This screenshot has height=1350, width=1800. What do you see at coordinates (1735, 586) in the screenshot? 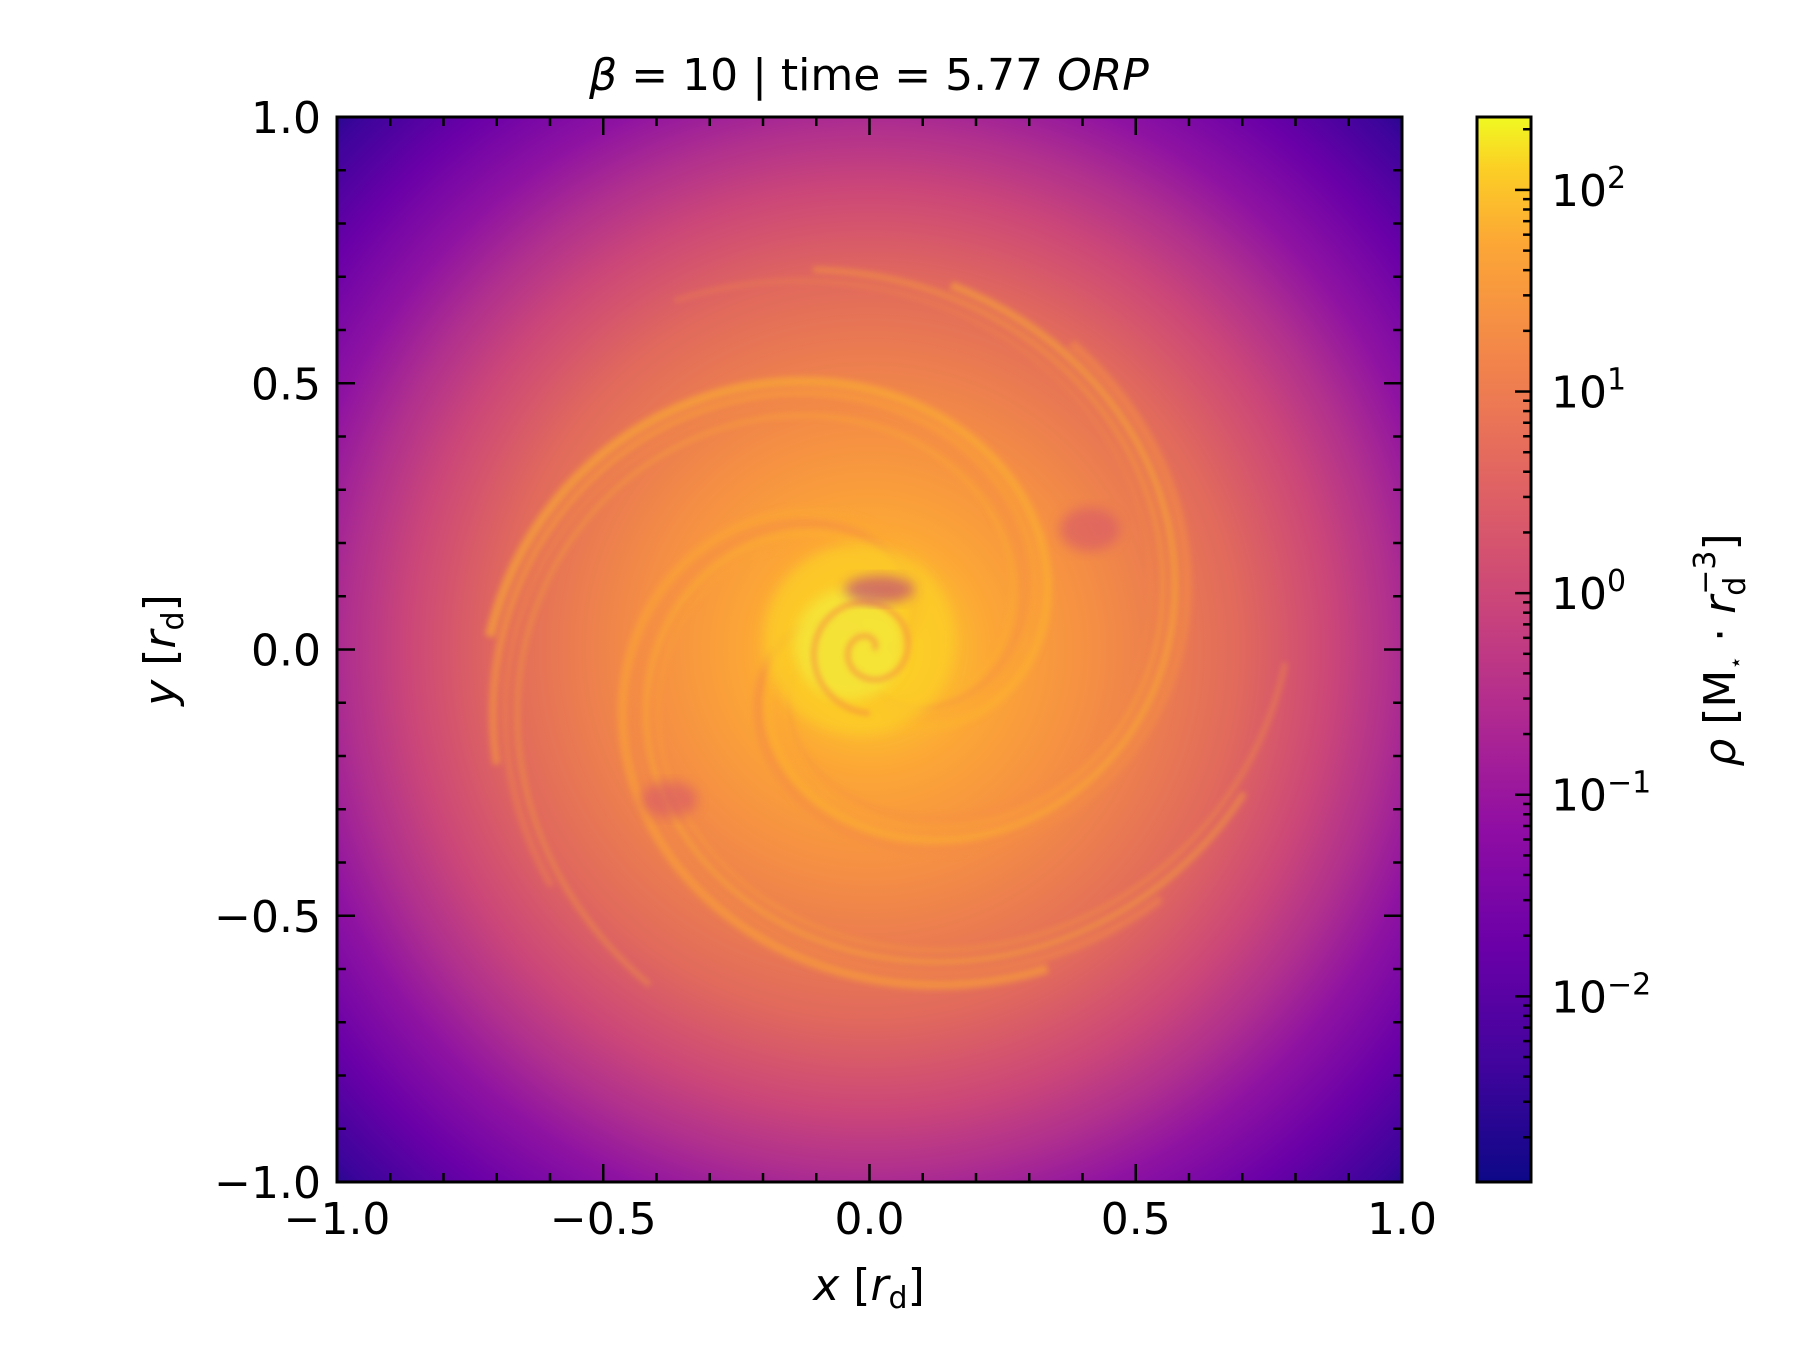
I see `cb-label-sub: d` at bounding box center [1735, 586].